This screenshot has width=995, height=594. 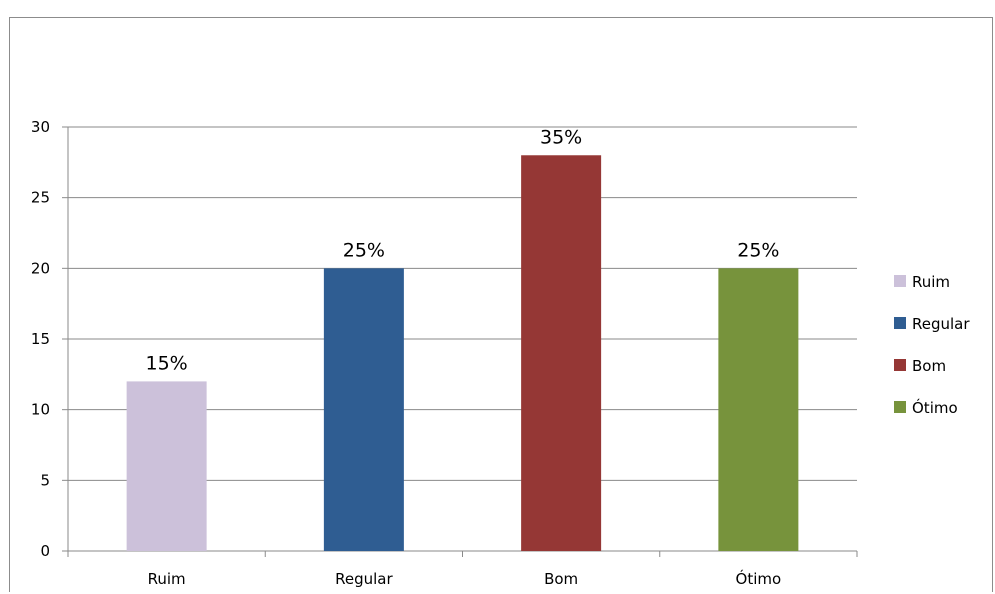 What do you see at coordinates (931, 282) in the screenshot?
I see `legend-label: Ruim` at bounding box center [931, 282].